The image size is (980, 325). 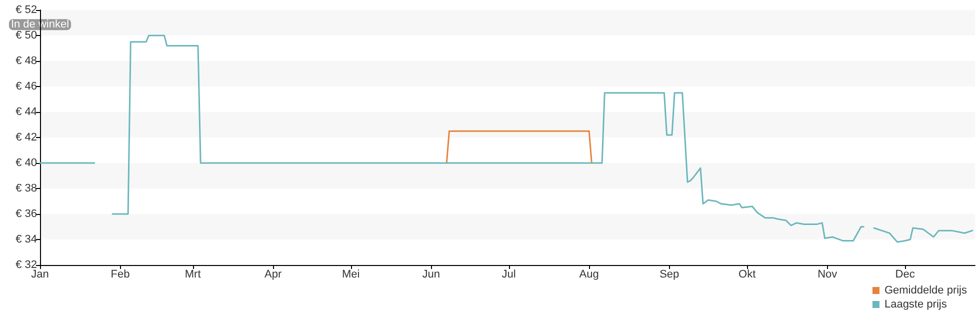 I want to click on y-tick-label: € 38, so click(x=26, y=188).